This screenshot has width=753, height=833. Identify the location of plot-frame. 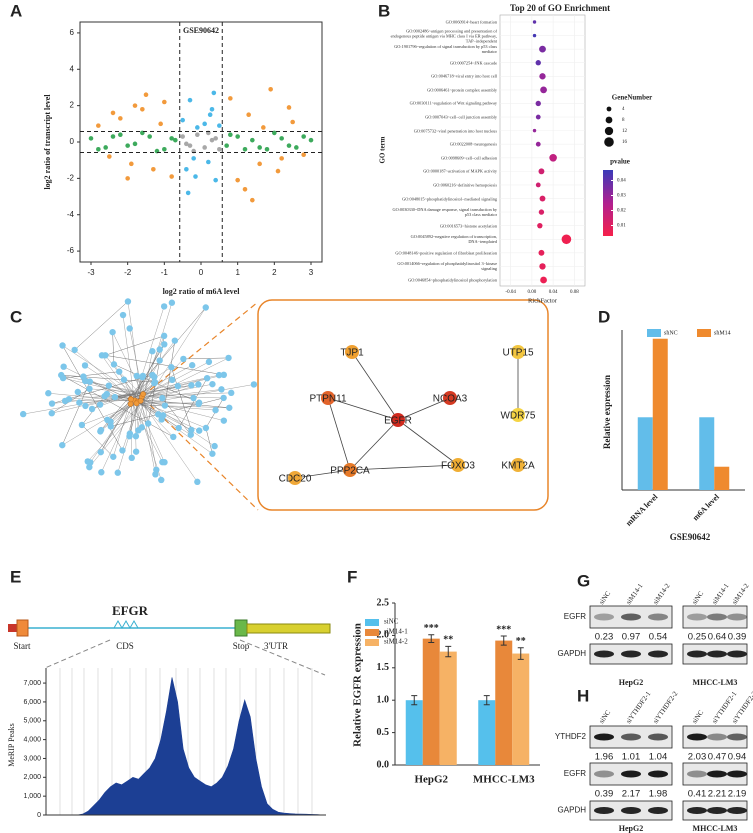
(542, 150).